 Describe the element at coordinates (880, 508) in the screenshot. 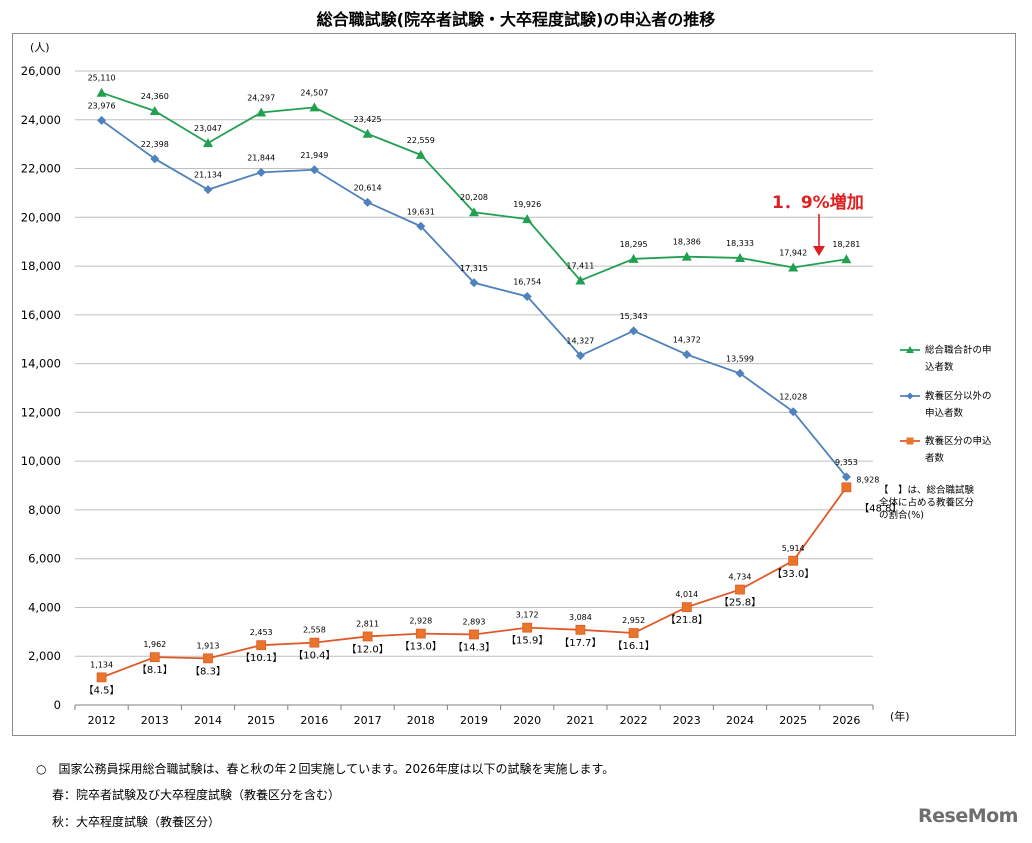

I see `ratio-label: 【48.8】` at that location.